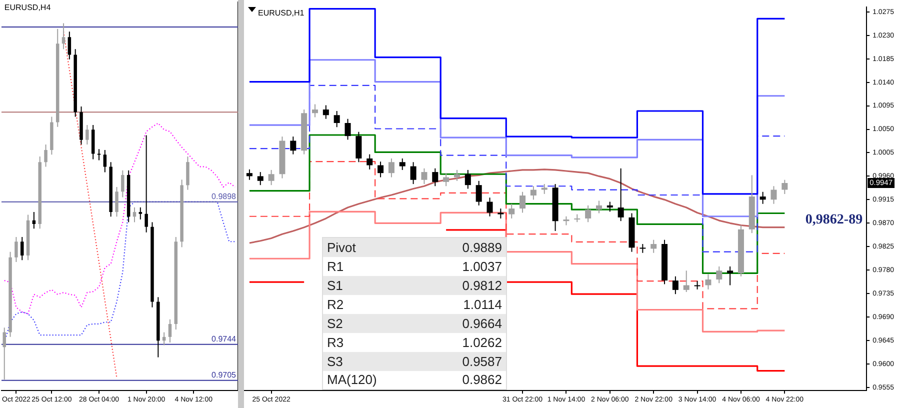 This screenshot has height=408, width=900. What do you see at coordinates (834, 220) in the screenshot?
I see `text: 0,9862-89` at bounding box center [834, 220].